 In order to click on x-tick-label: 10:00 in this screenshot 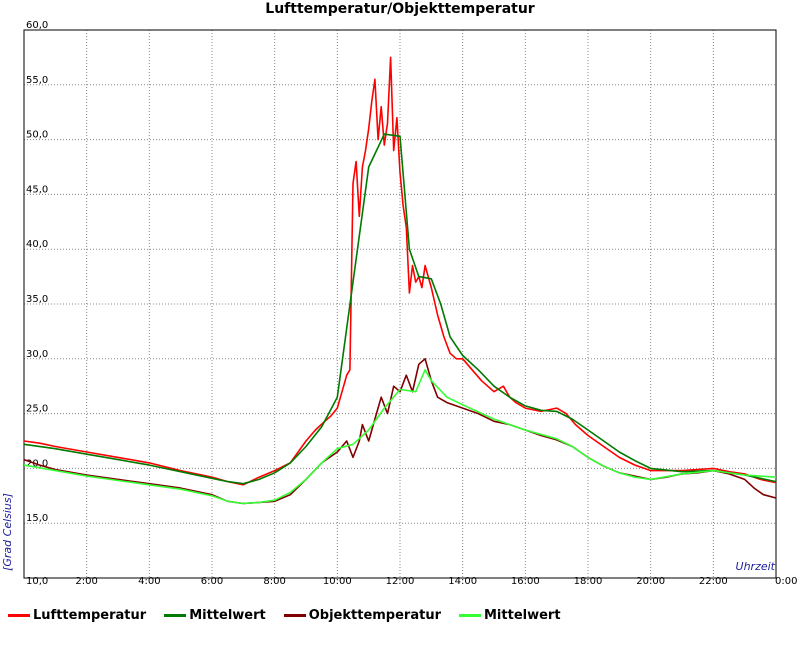, I will do `click(337, 581)`.